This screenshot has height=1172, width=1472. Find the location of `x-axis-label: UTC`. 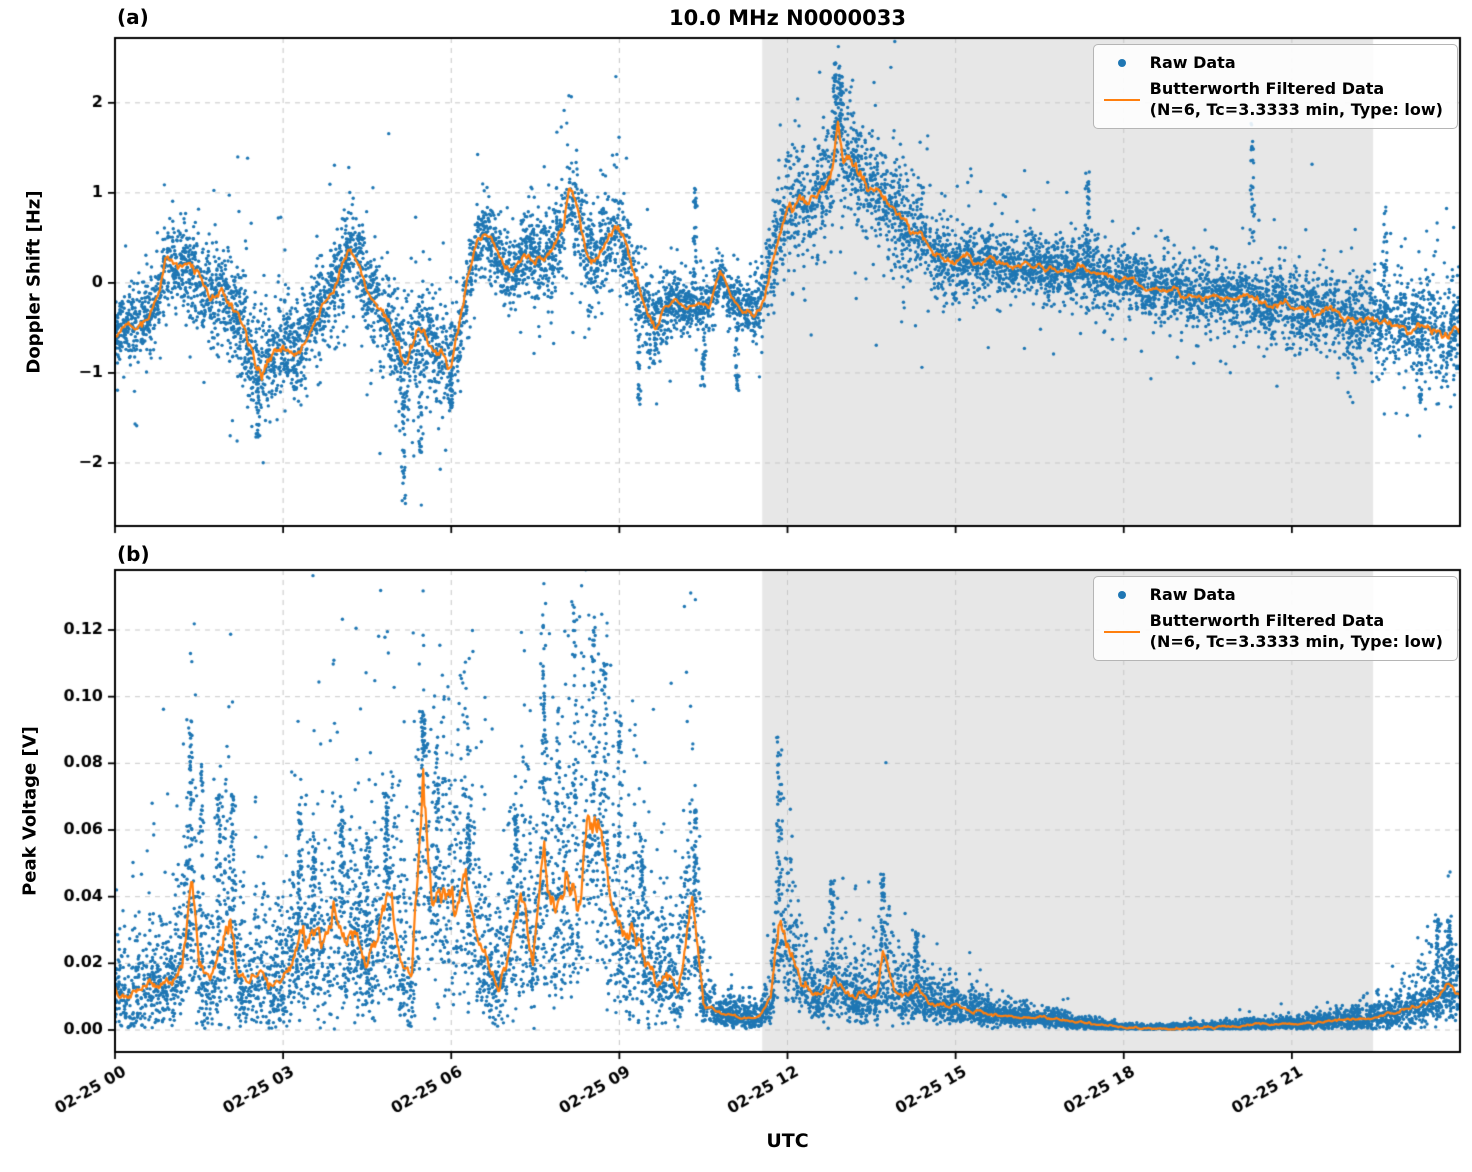

x-axis-label: UTC is located at coordinates (787, 1141).